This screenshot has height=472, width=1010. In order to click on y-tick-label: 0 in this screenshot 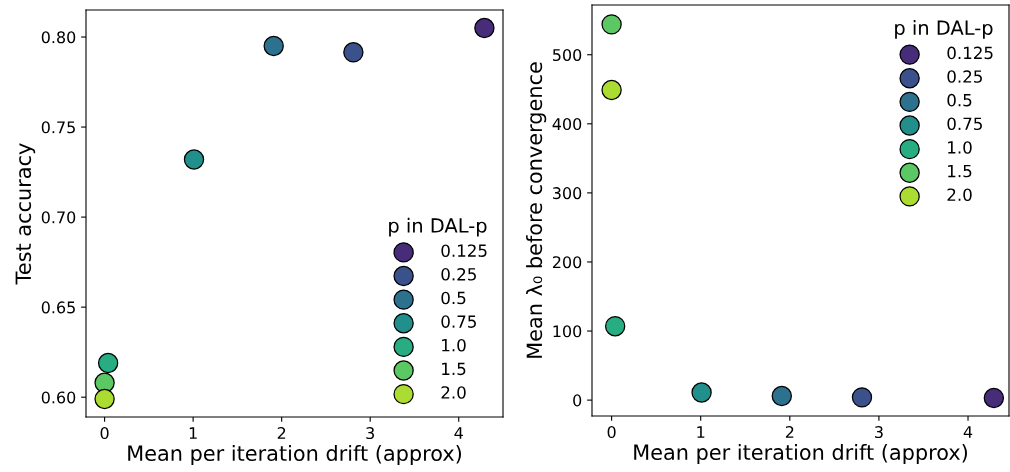, I will do `click(577, 400)`.